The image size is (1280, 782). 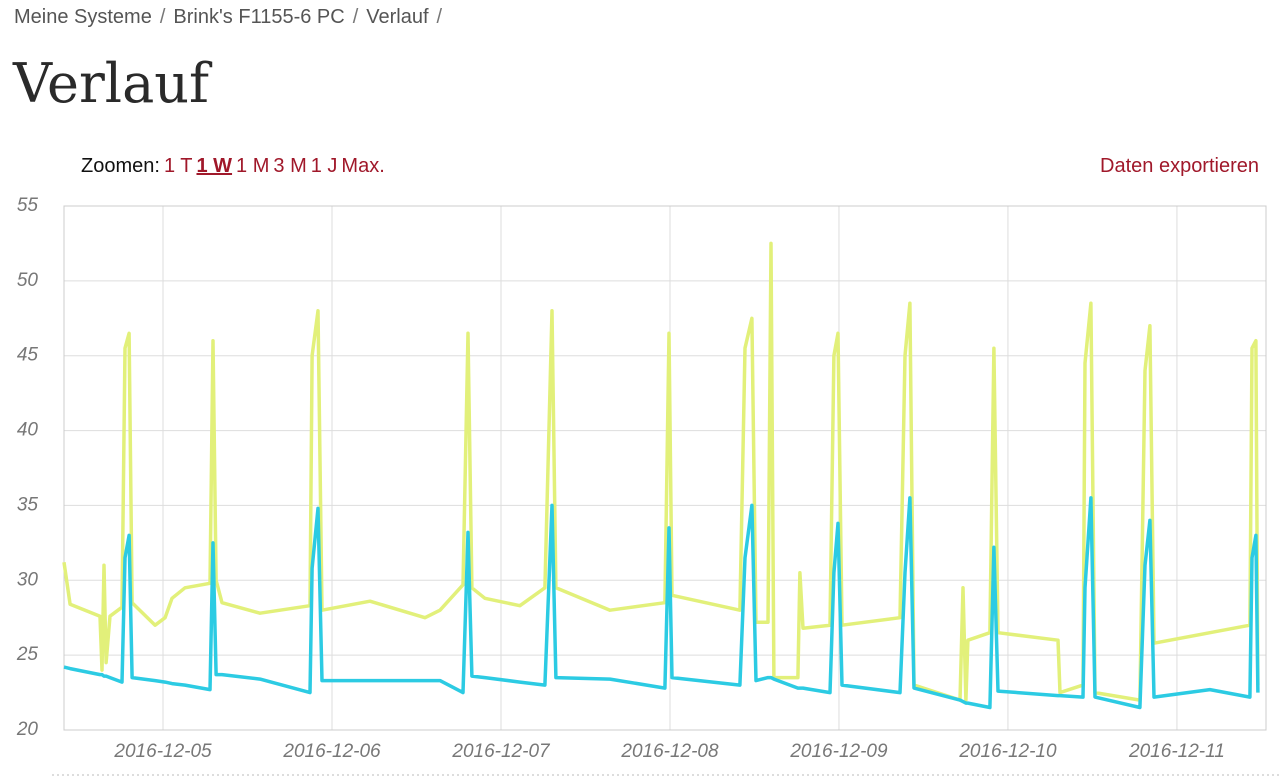 What do you see at coordinates (290, 166) in the screenshot?
I see `zoom-option: 3 M` at bounding box center [290, 166].